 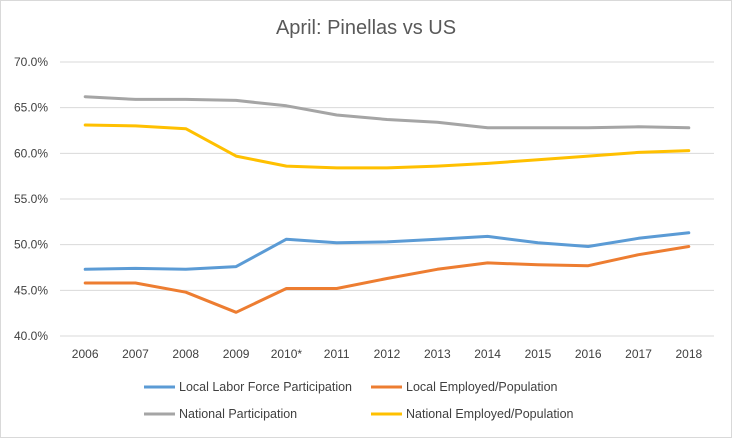 I want to click on x-tick-label: 2015, so click(x=538, y=354).